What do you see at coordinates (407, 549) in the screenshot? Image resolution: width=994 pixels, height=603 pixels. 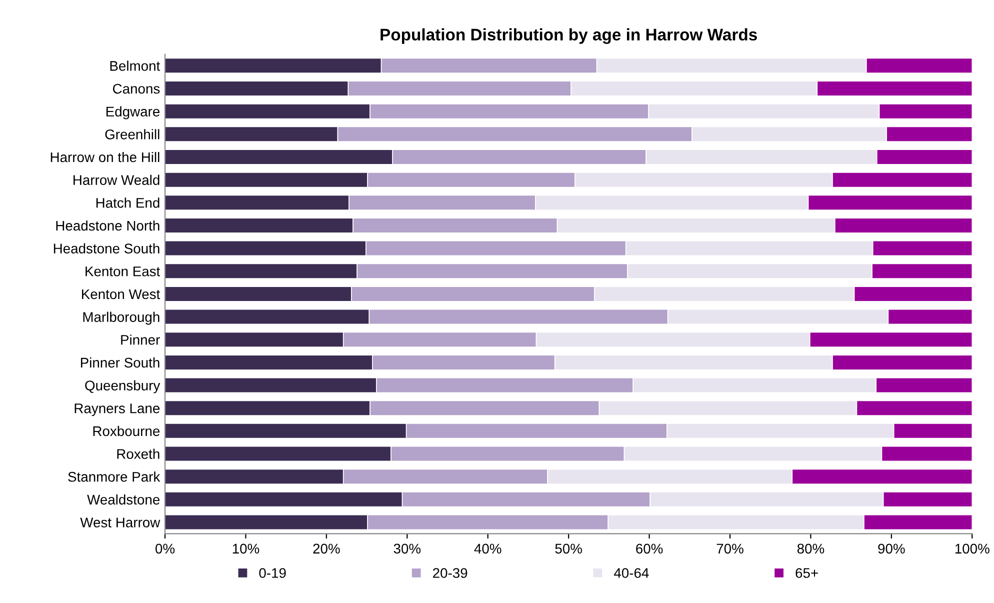 I see `x-tick-label: 30%` at bounding box center [407, 549].